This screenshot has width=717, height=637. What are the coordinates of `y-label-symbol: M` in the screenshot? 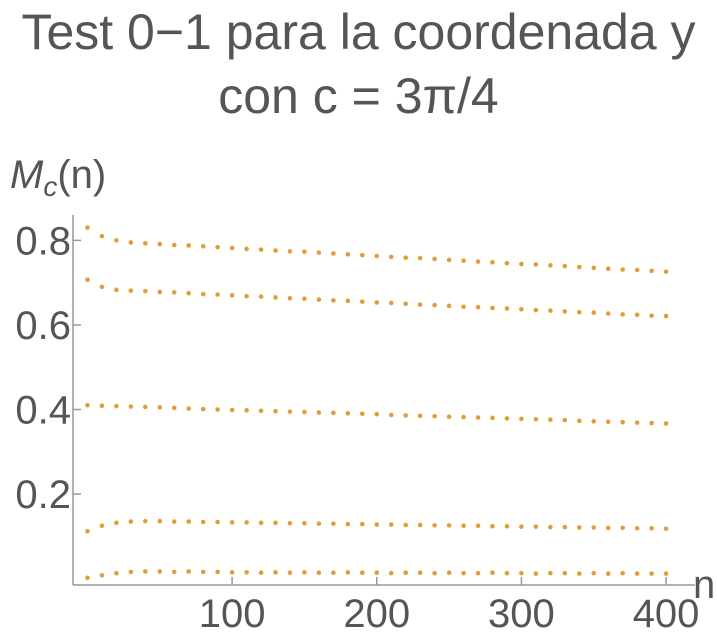 It's located at (27, 175).